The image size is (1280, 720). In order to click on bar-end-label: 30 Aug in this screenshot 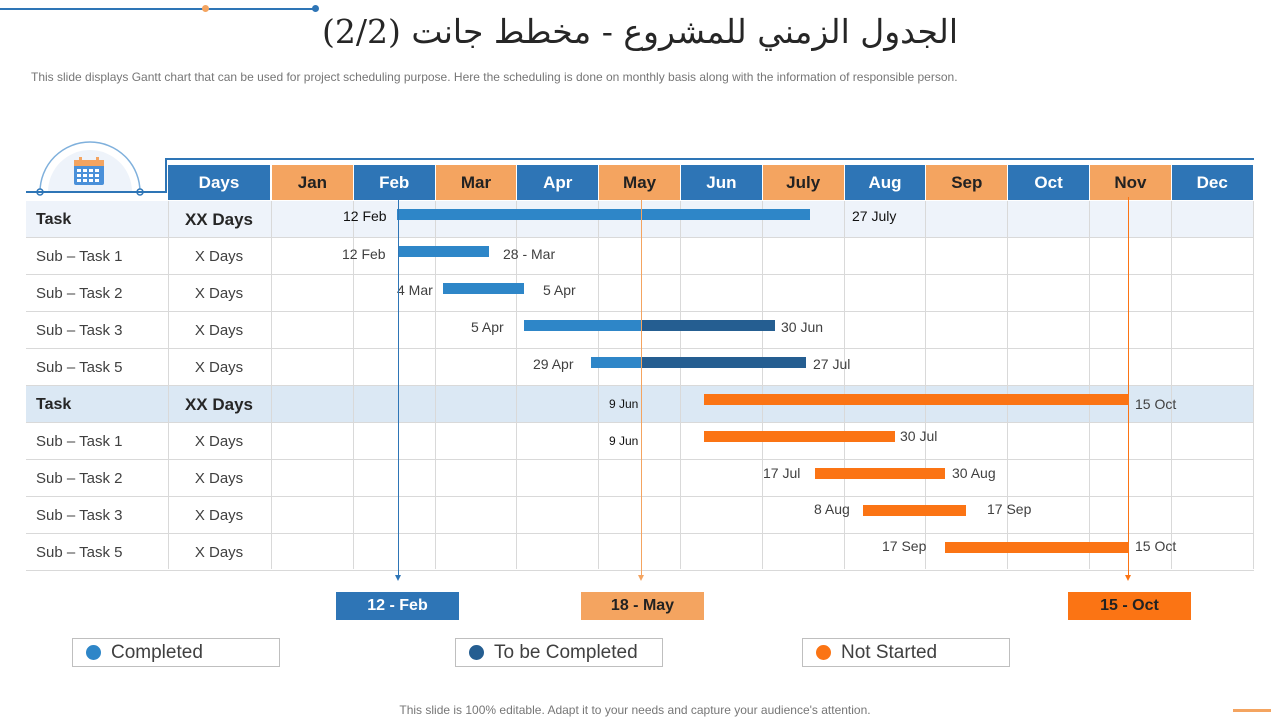, I will do `click(974, 473)`.